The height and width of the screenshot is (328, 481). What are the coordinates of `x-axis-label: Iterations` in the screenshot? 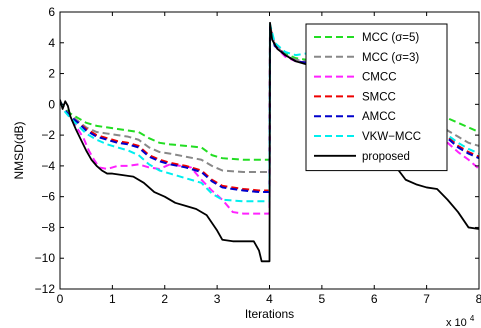 It's located at (269, 314).